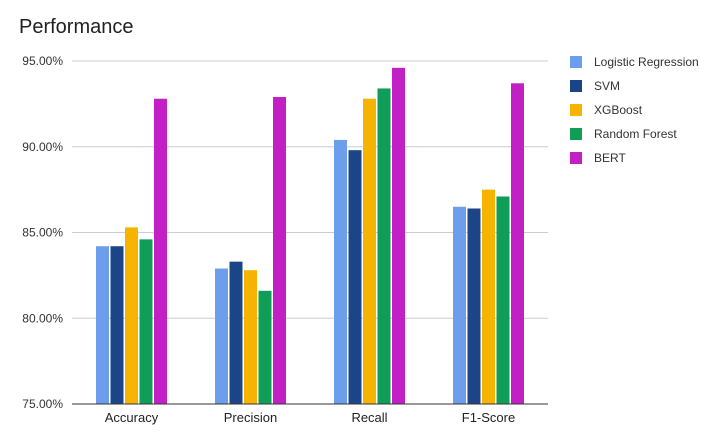  I want to click on chart-title: Performance, so click(76, 27).